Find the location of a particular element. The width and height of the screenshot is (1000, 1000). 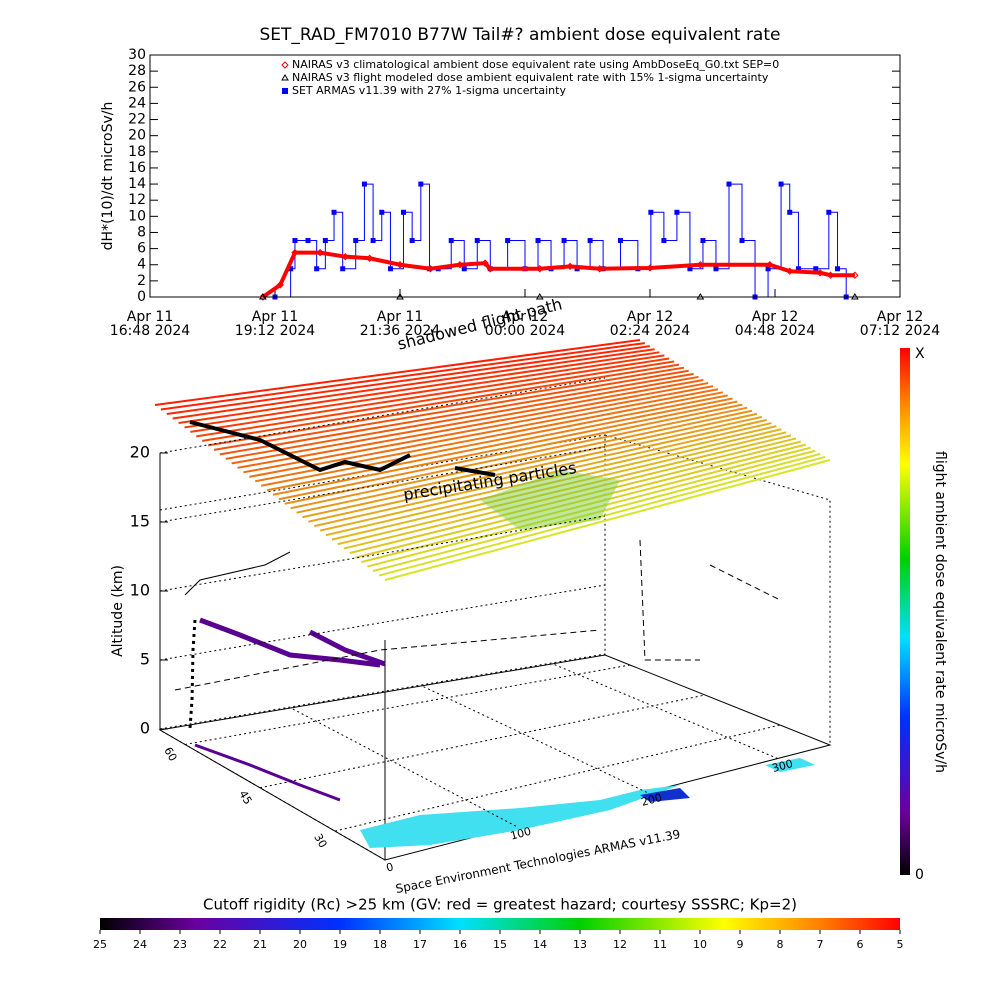

y-tick-label: 12 is located at coordinates (137, 200).